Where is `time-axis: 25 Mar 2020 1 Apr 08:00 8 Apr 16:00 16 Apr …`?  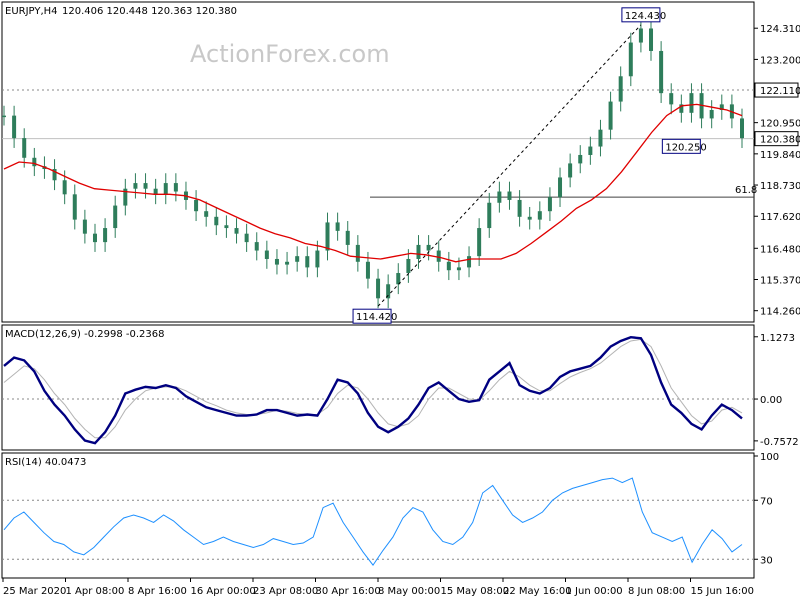
time-axis: 25 Mar 2020 1 Apr 08:00 8 Apr 16:00 16 Apr … is located at coordinates (378, 587).